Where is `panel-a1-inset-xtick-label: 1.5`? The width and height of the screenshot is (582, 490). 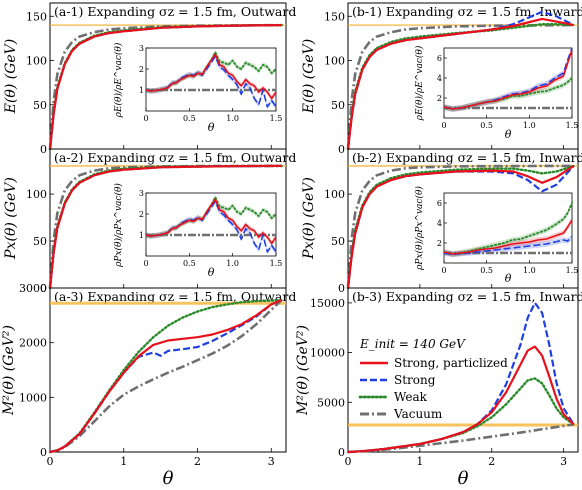
panel-a1-inset-xtick-label: 1.5 is located at coordinates (276, 118).